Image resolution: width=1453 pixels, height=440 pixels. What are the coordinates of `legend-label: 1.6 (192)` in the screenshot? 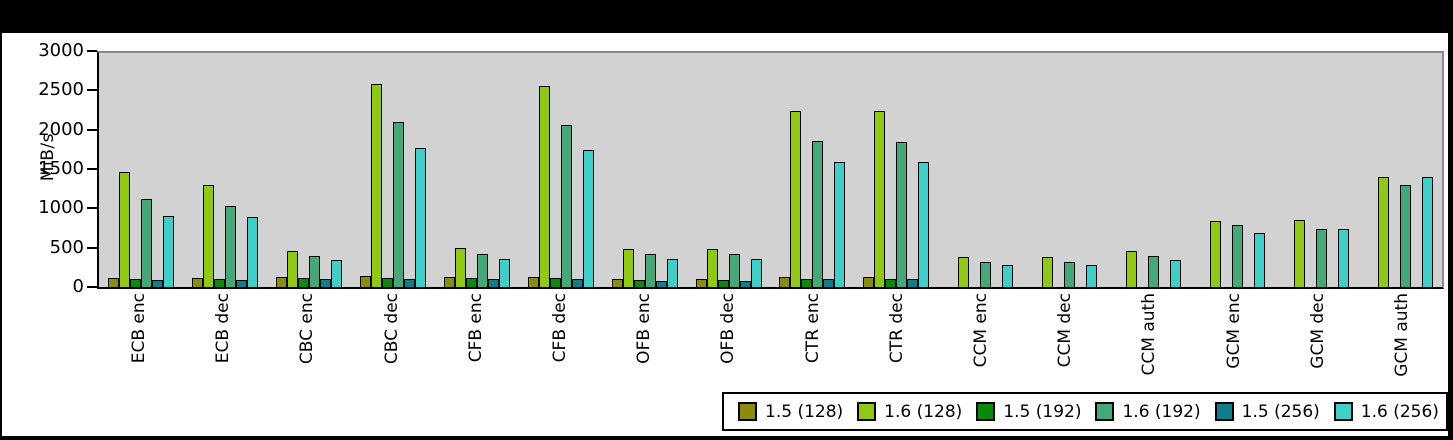 It's located at (1161, 411).